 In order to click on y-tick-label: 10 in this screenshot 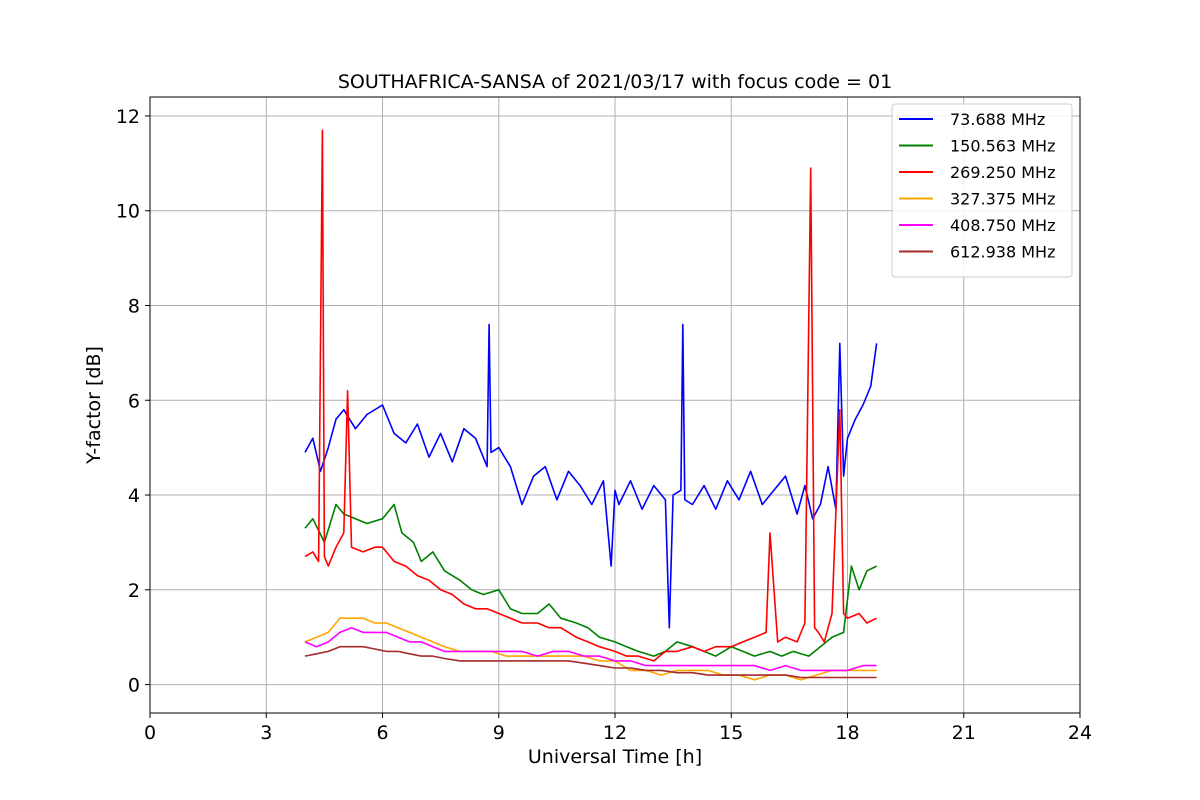, I will do `click(128, 212)`.